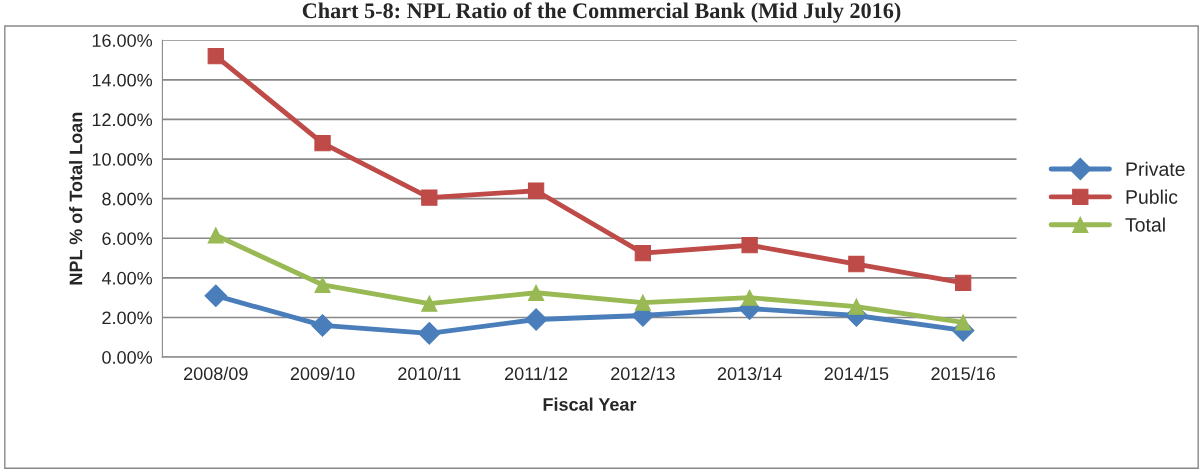  What do you see at coordinates (590, 404) in the screenshot?
I see `x-axis-title: Fiscal Year` at bounding box center [590, 404].